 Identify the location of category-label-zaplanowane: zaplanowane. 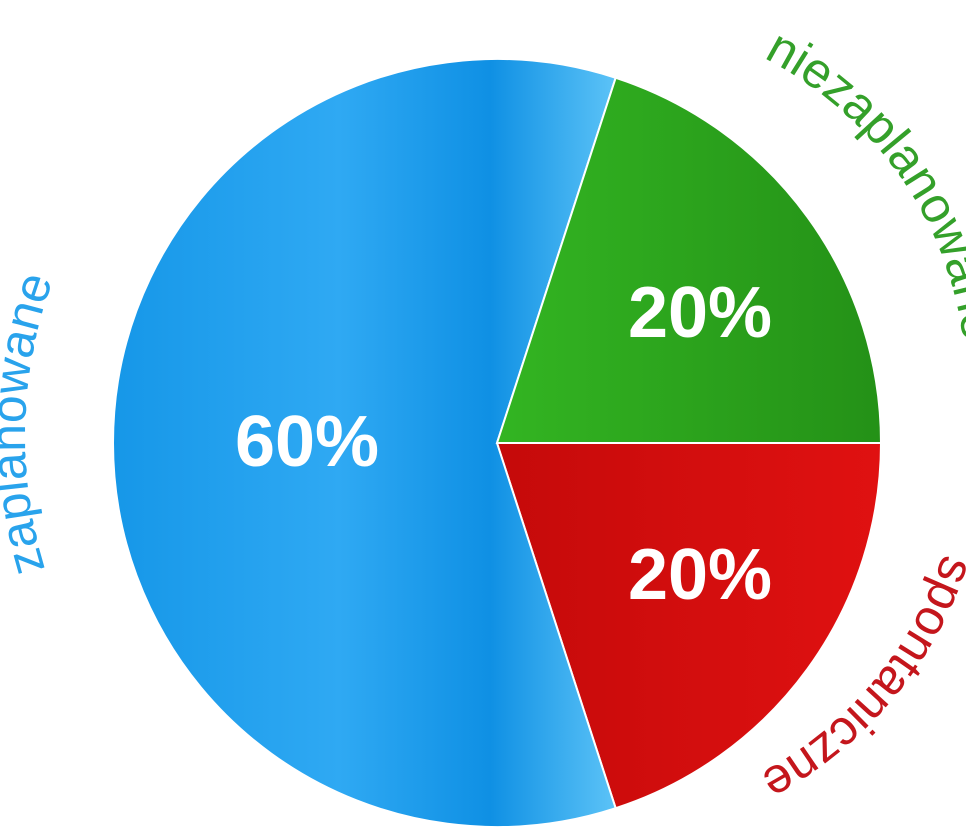
(31, 423).